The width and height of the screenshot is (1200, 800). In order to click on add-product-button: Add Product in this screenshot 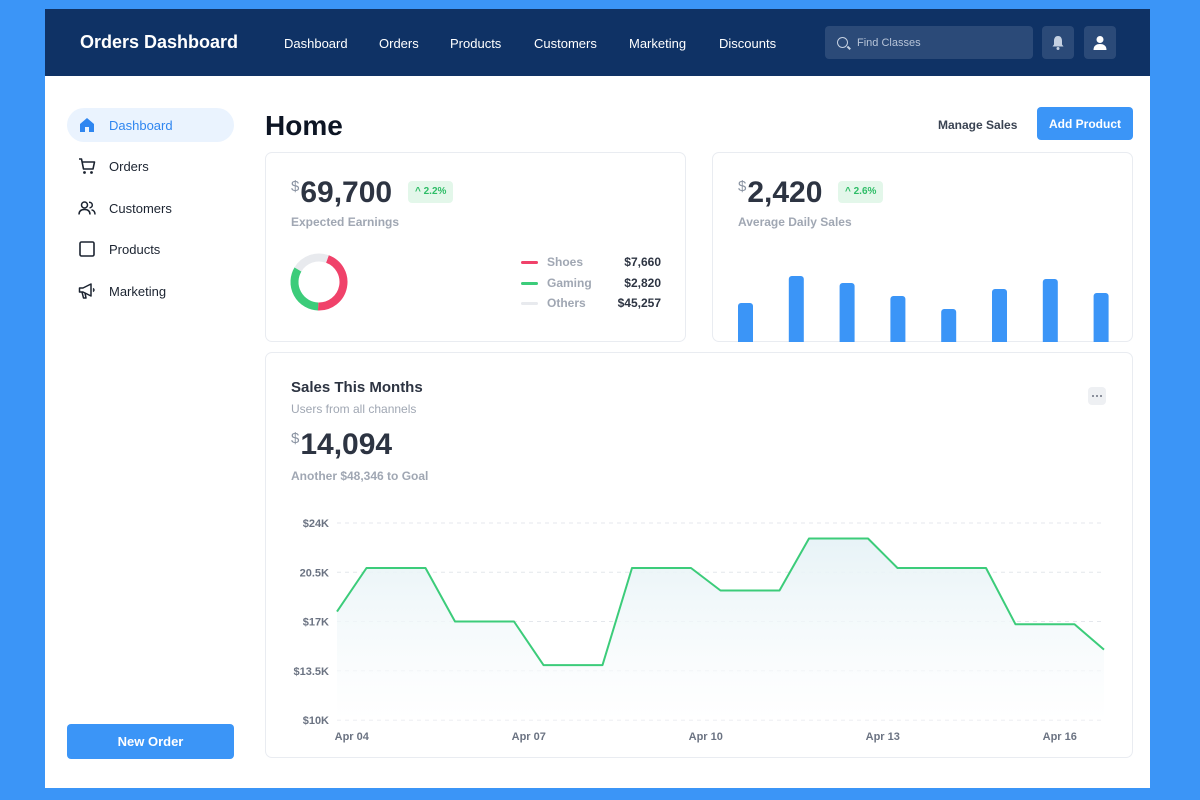, I will do `click(1085, 123)`.